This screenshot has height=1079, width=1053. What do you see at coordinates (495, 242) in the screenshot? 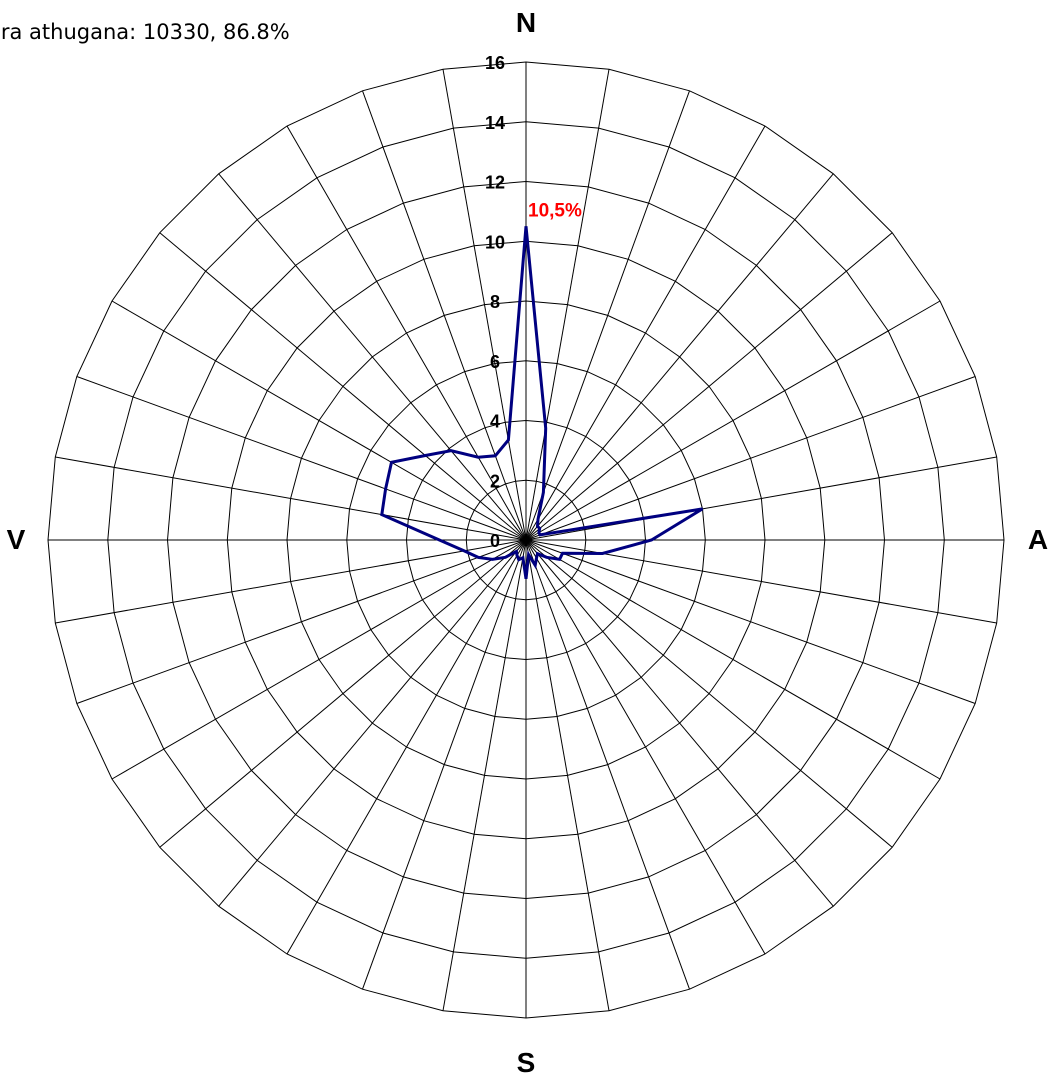
I see `radial-tick-label: 10` at bounding box center [495, 242].